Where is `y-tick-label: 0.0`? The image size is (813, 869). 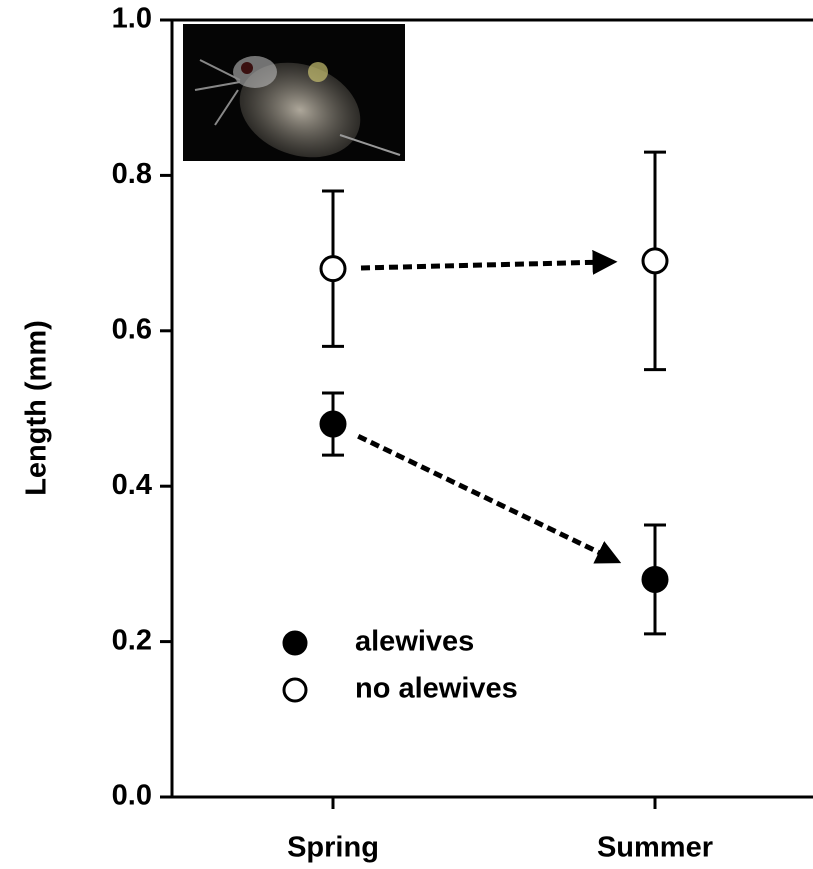 y-tick-label: 0.0 is located at coordinates (132, 796).